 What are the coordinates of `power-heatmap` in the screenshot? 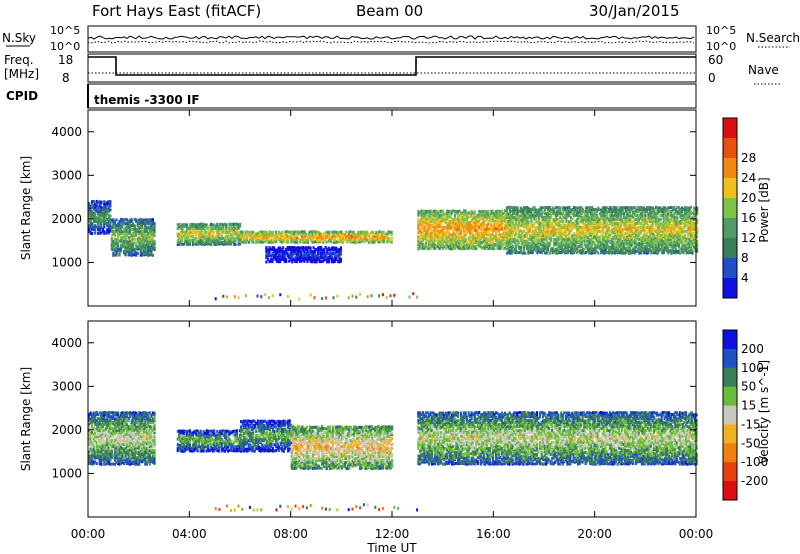 It's located at (393, 250).